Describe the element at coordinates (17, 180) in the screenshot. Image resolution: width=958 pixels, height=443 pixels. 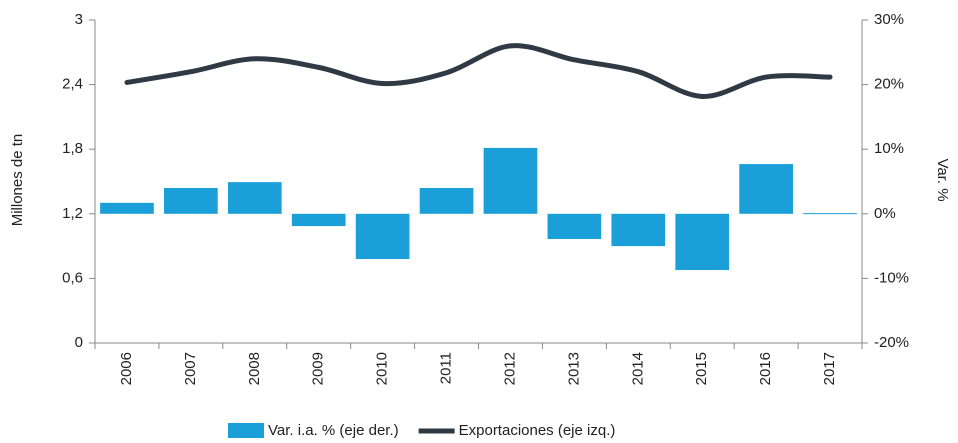
I see `y-axis-label: Millones de tn` at that location.